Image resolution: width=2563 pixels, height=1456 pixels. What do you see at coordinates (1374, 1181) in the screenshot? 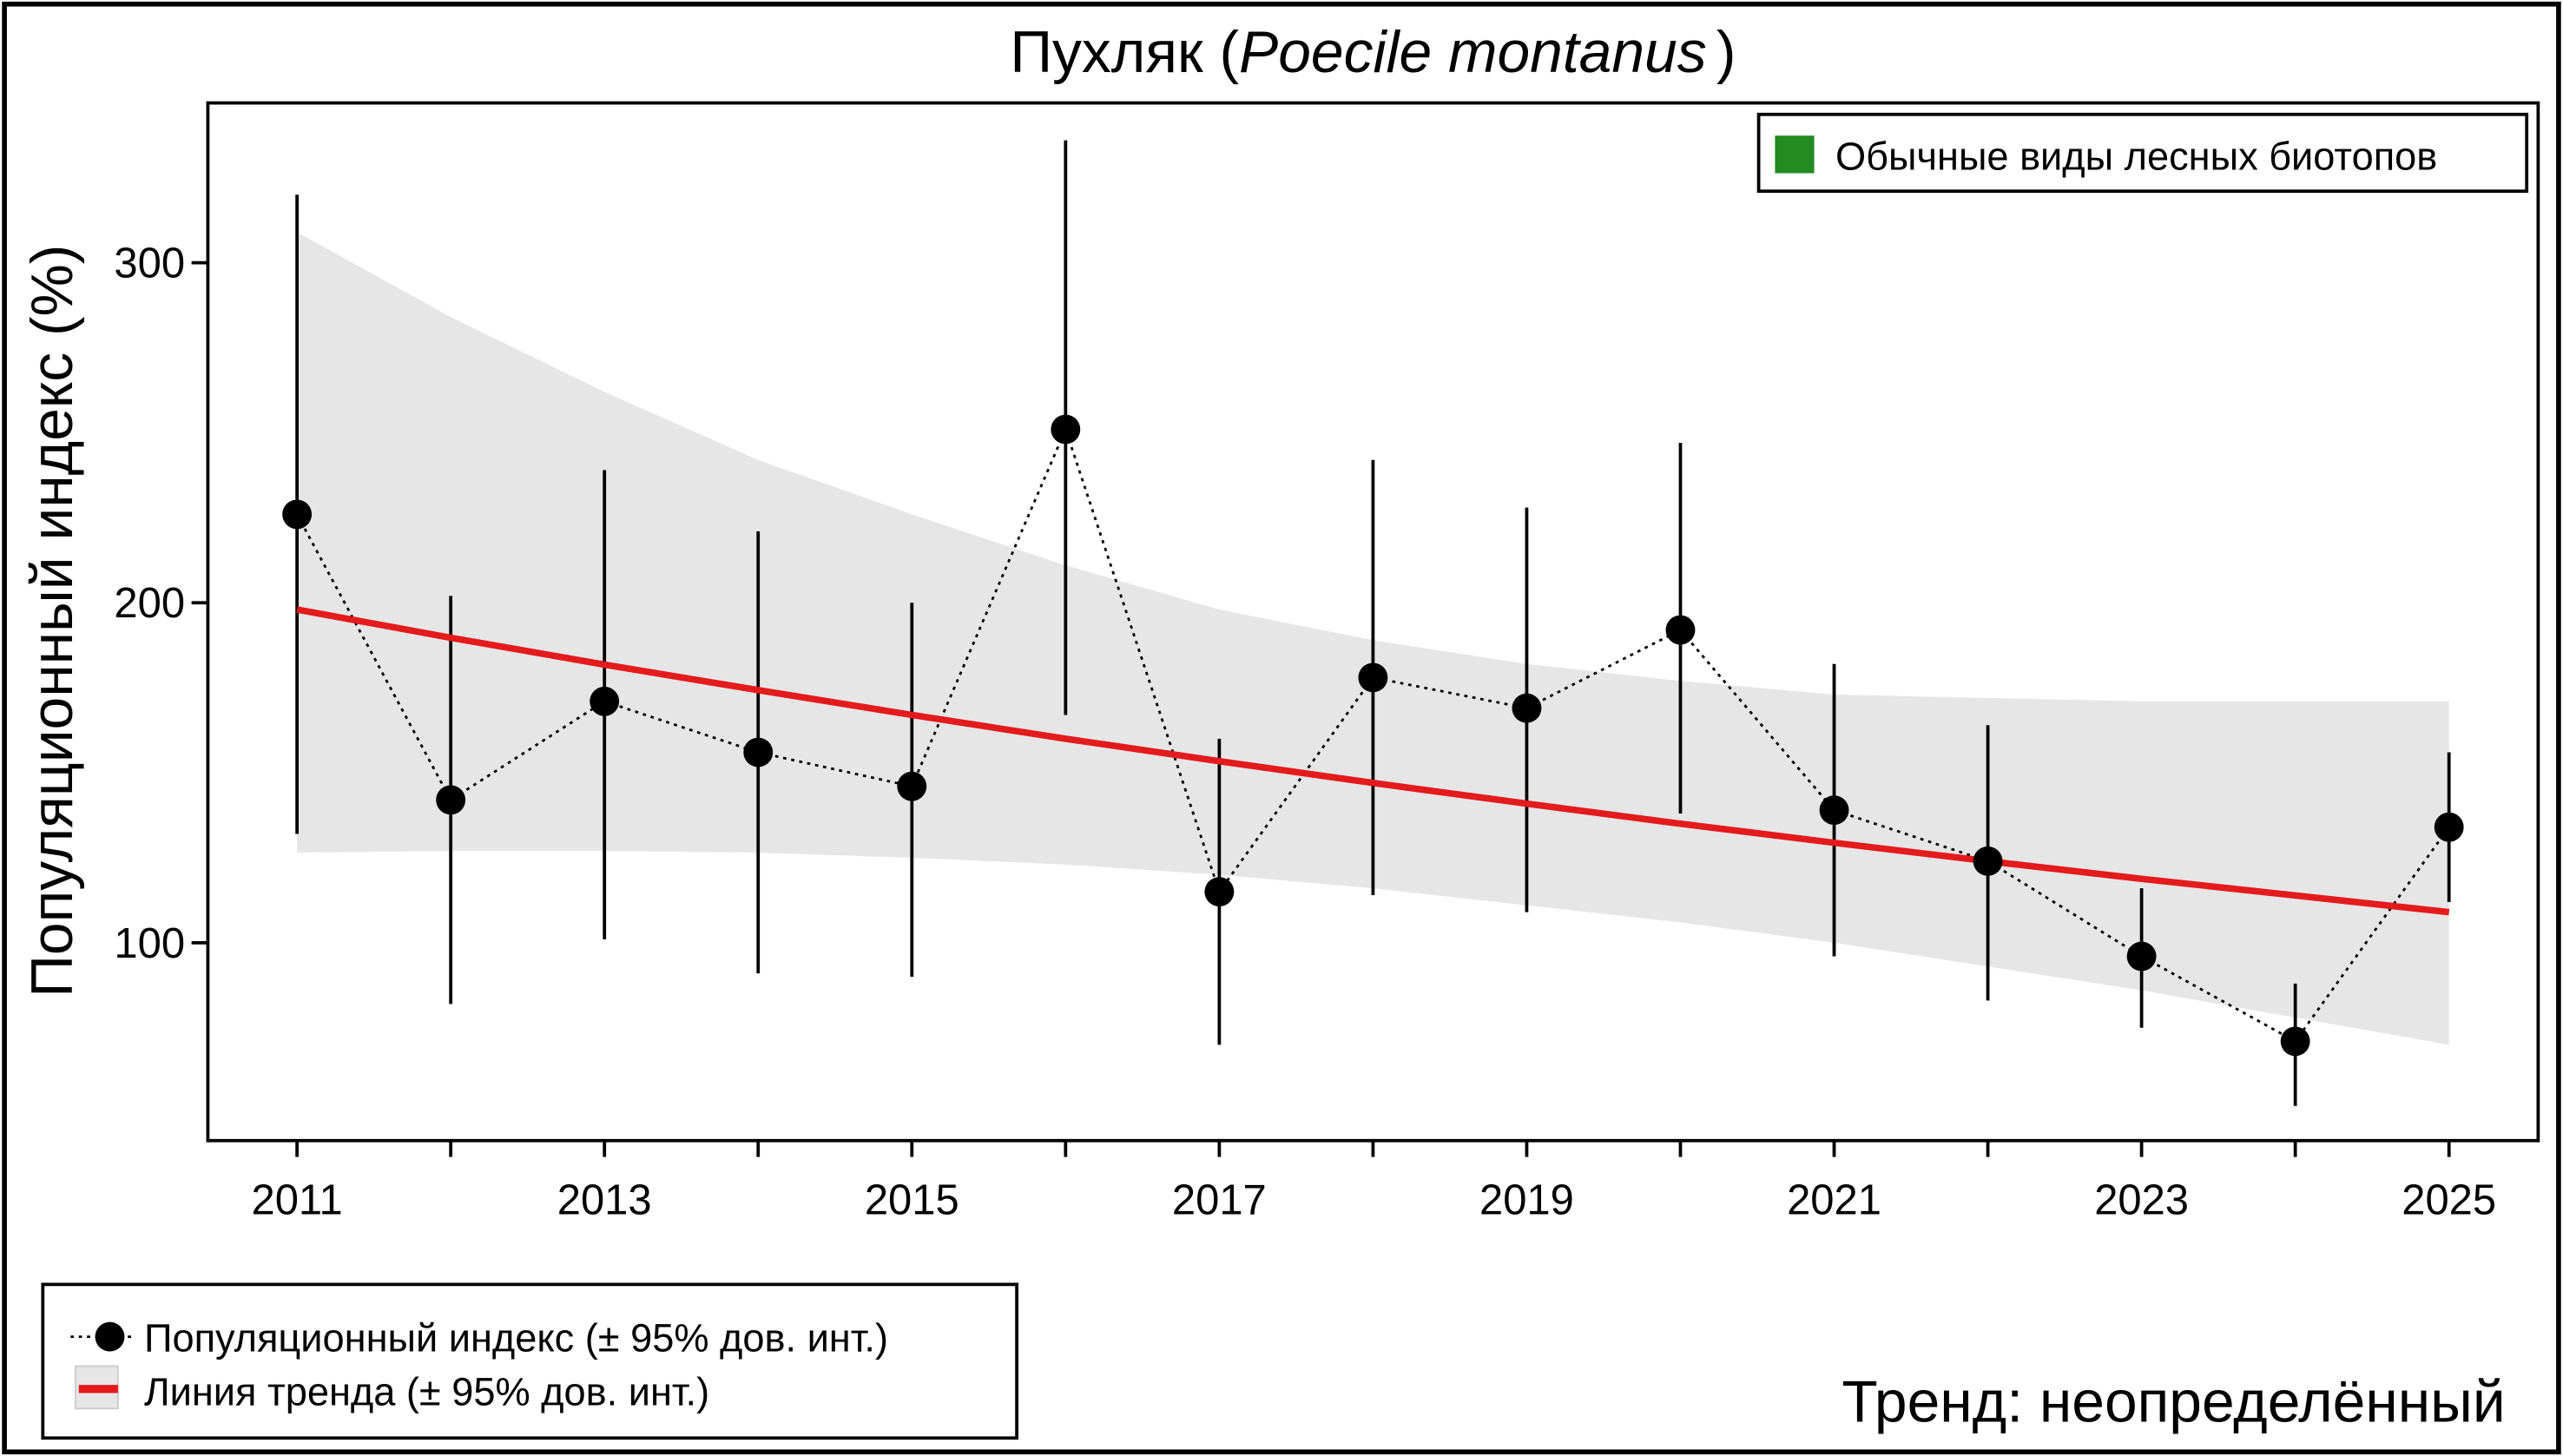
I see `x-ticks: 2011 2013 2015 2017 2019 2021 2023 2025` at bounding box center [1374, 1181].